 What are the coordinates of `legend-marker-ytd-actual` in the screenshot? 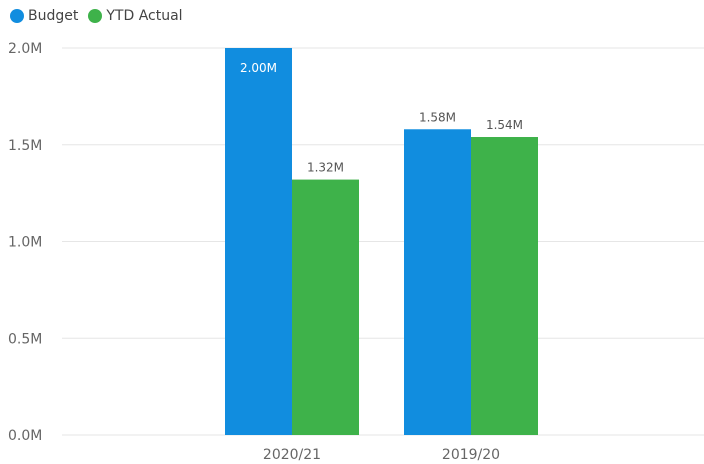 It's located at (95, 16).